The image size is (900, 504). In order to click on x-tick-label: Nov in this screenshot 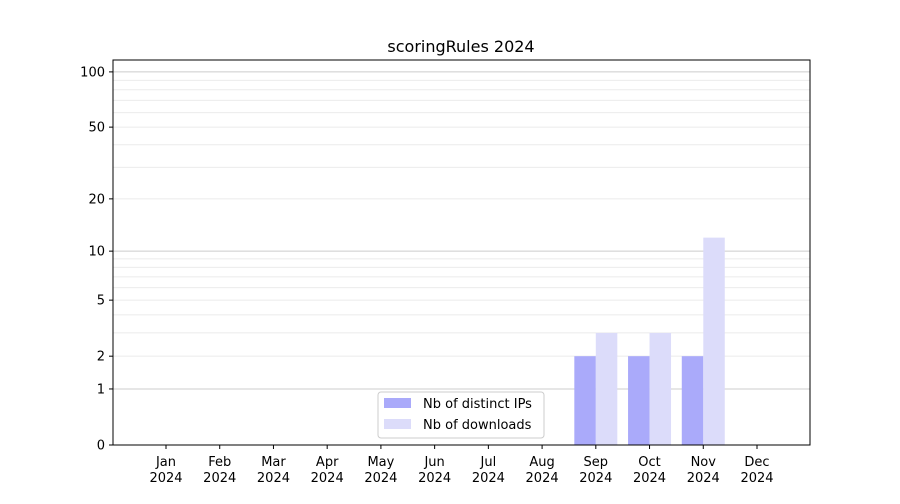, I will do `click(704, 462)`.